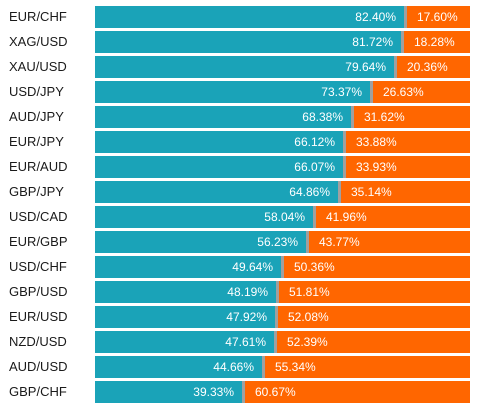 This screenshot has height=415, width=483. Describe the element at coordinates (295, 367) in the screenshot. I see `short-value-label: 55.34%` at that location.